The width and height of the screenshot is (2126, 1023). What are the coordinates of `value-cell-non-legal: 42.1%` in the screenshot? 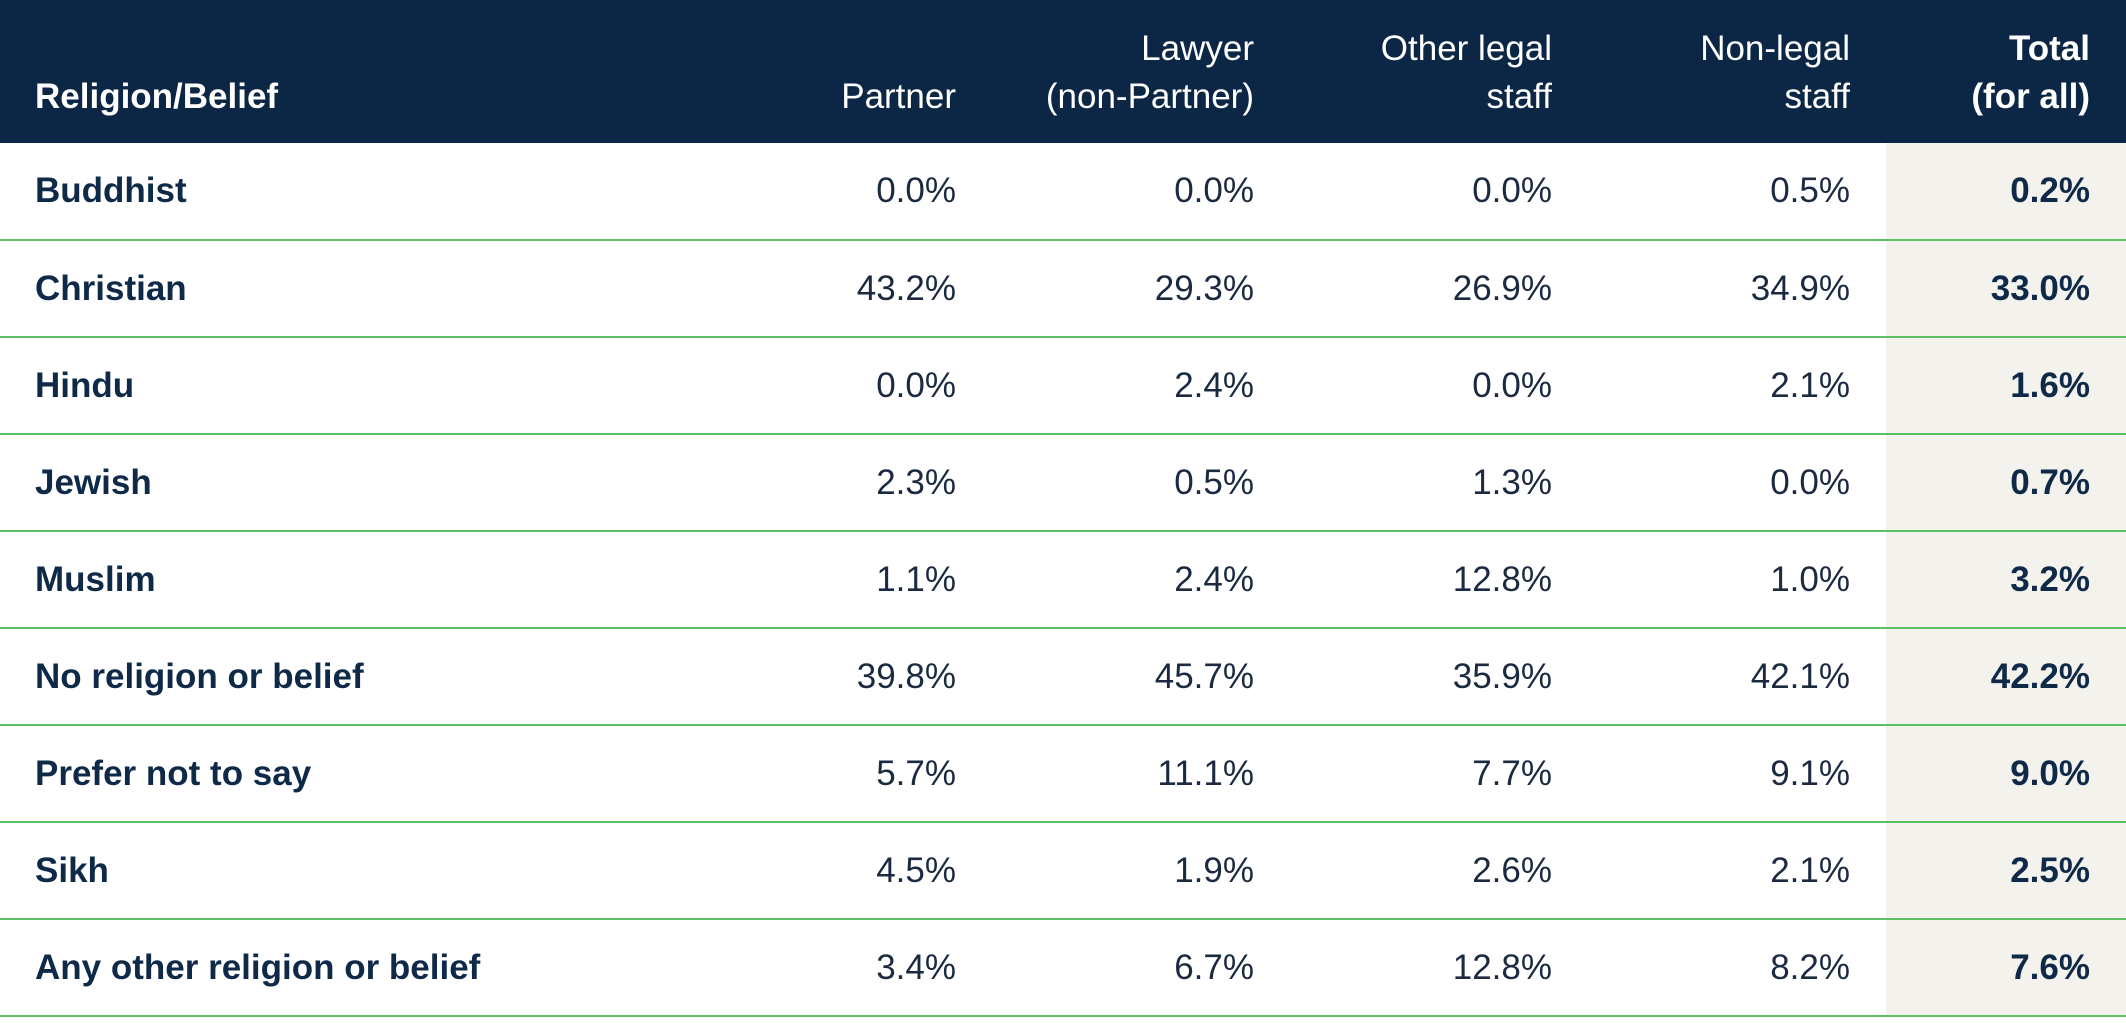 It's located at (1737, 677).